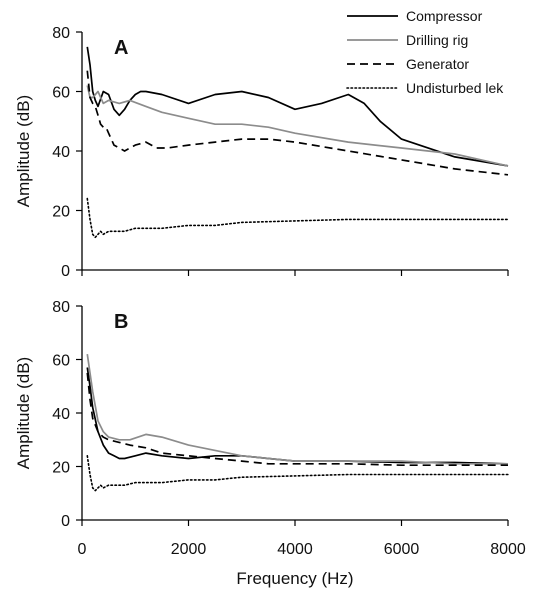  What do you see at coordinates (61, 414) in the screenshot?
I see `y-tick-label-b: 40` at bounding box center [61, 414].